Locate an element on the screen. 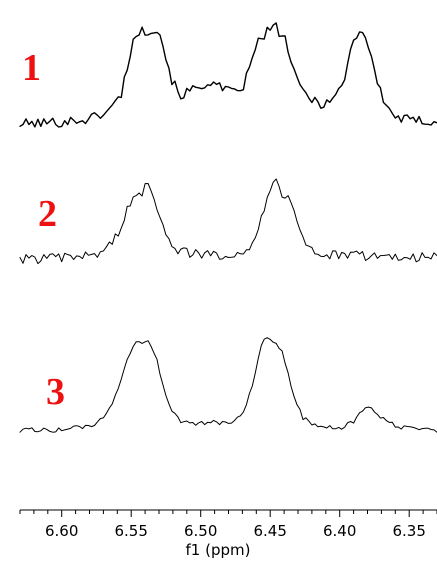 This screenshot has width=437, height=561. x-tick-label: 6.45 is located at coordinates (269, 531).